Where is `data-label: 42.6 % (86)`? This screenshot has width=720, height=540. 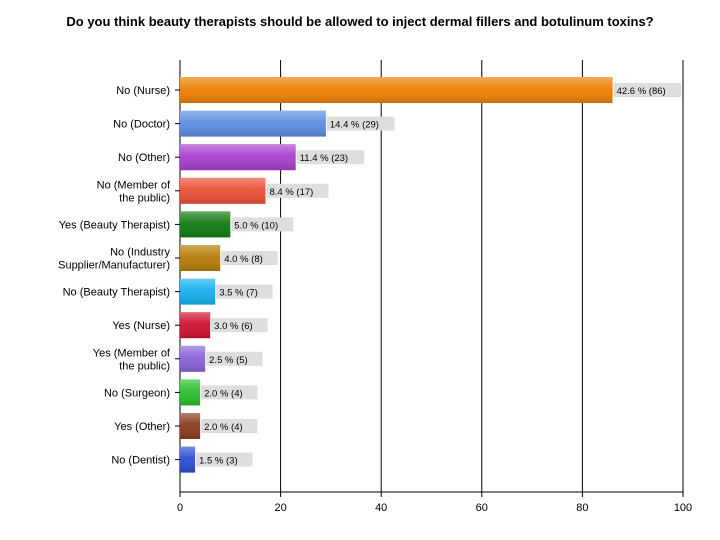 data-label: 42.6 % (86) is located at coordinates (641, 91).